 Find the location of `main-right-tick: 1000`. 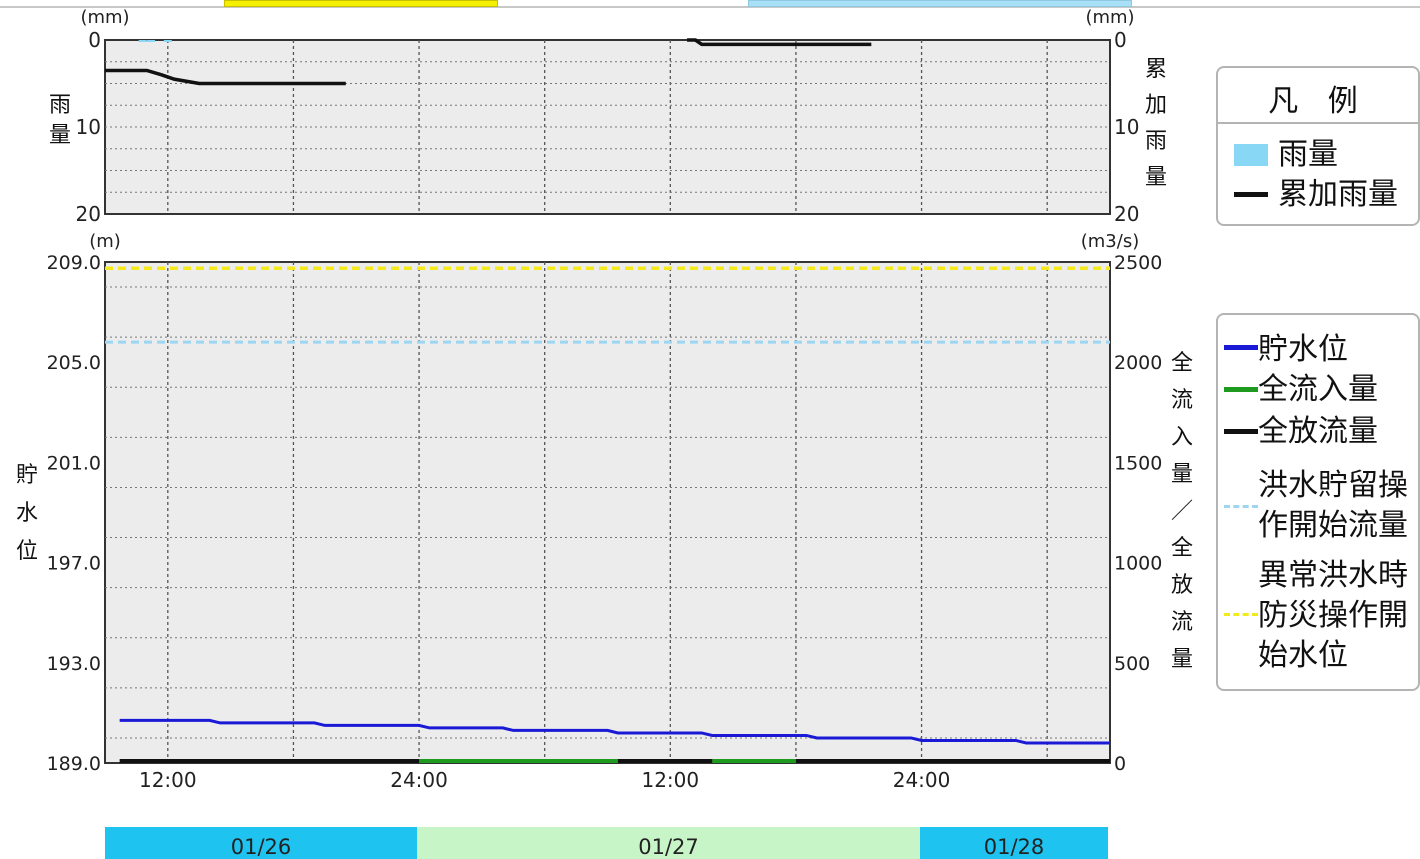

main-right-tick: 1000 is located at coordinates (1138, 564).